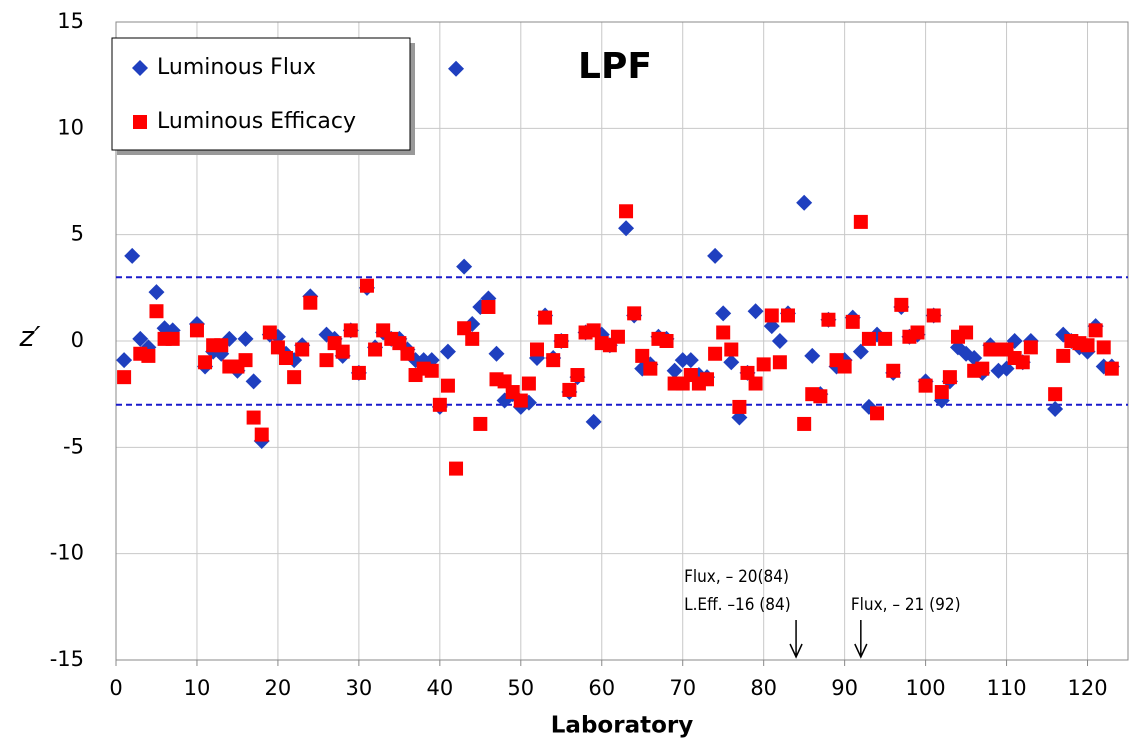 This screenshot has height=742, width=1130. I want to click on annotation-arrow, so click(861, 639).